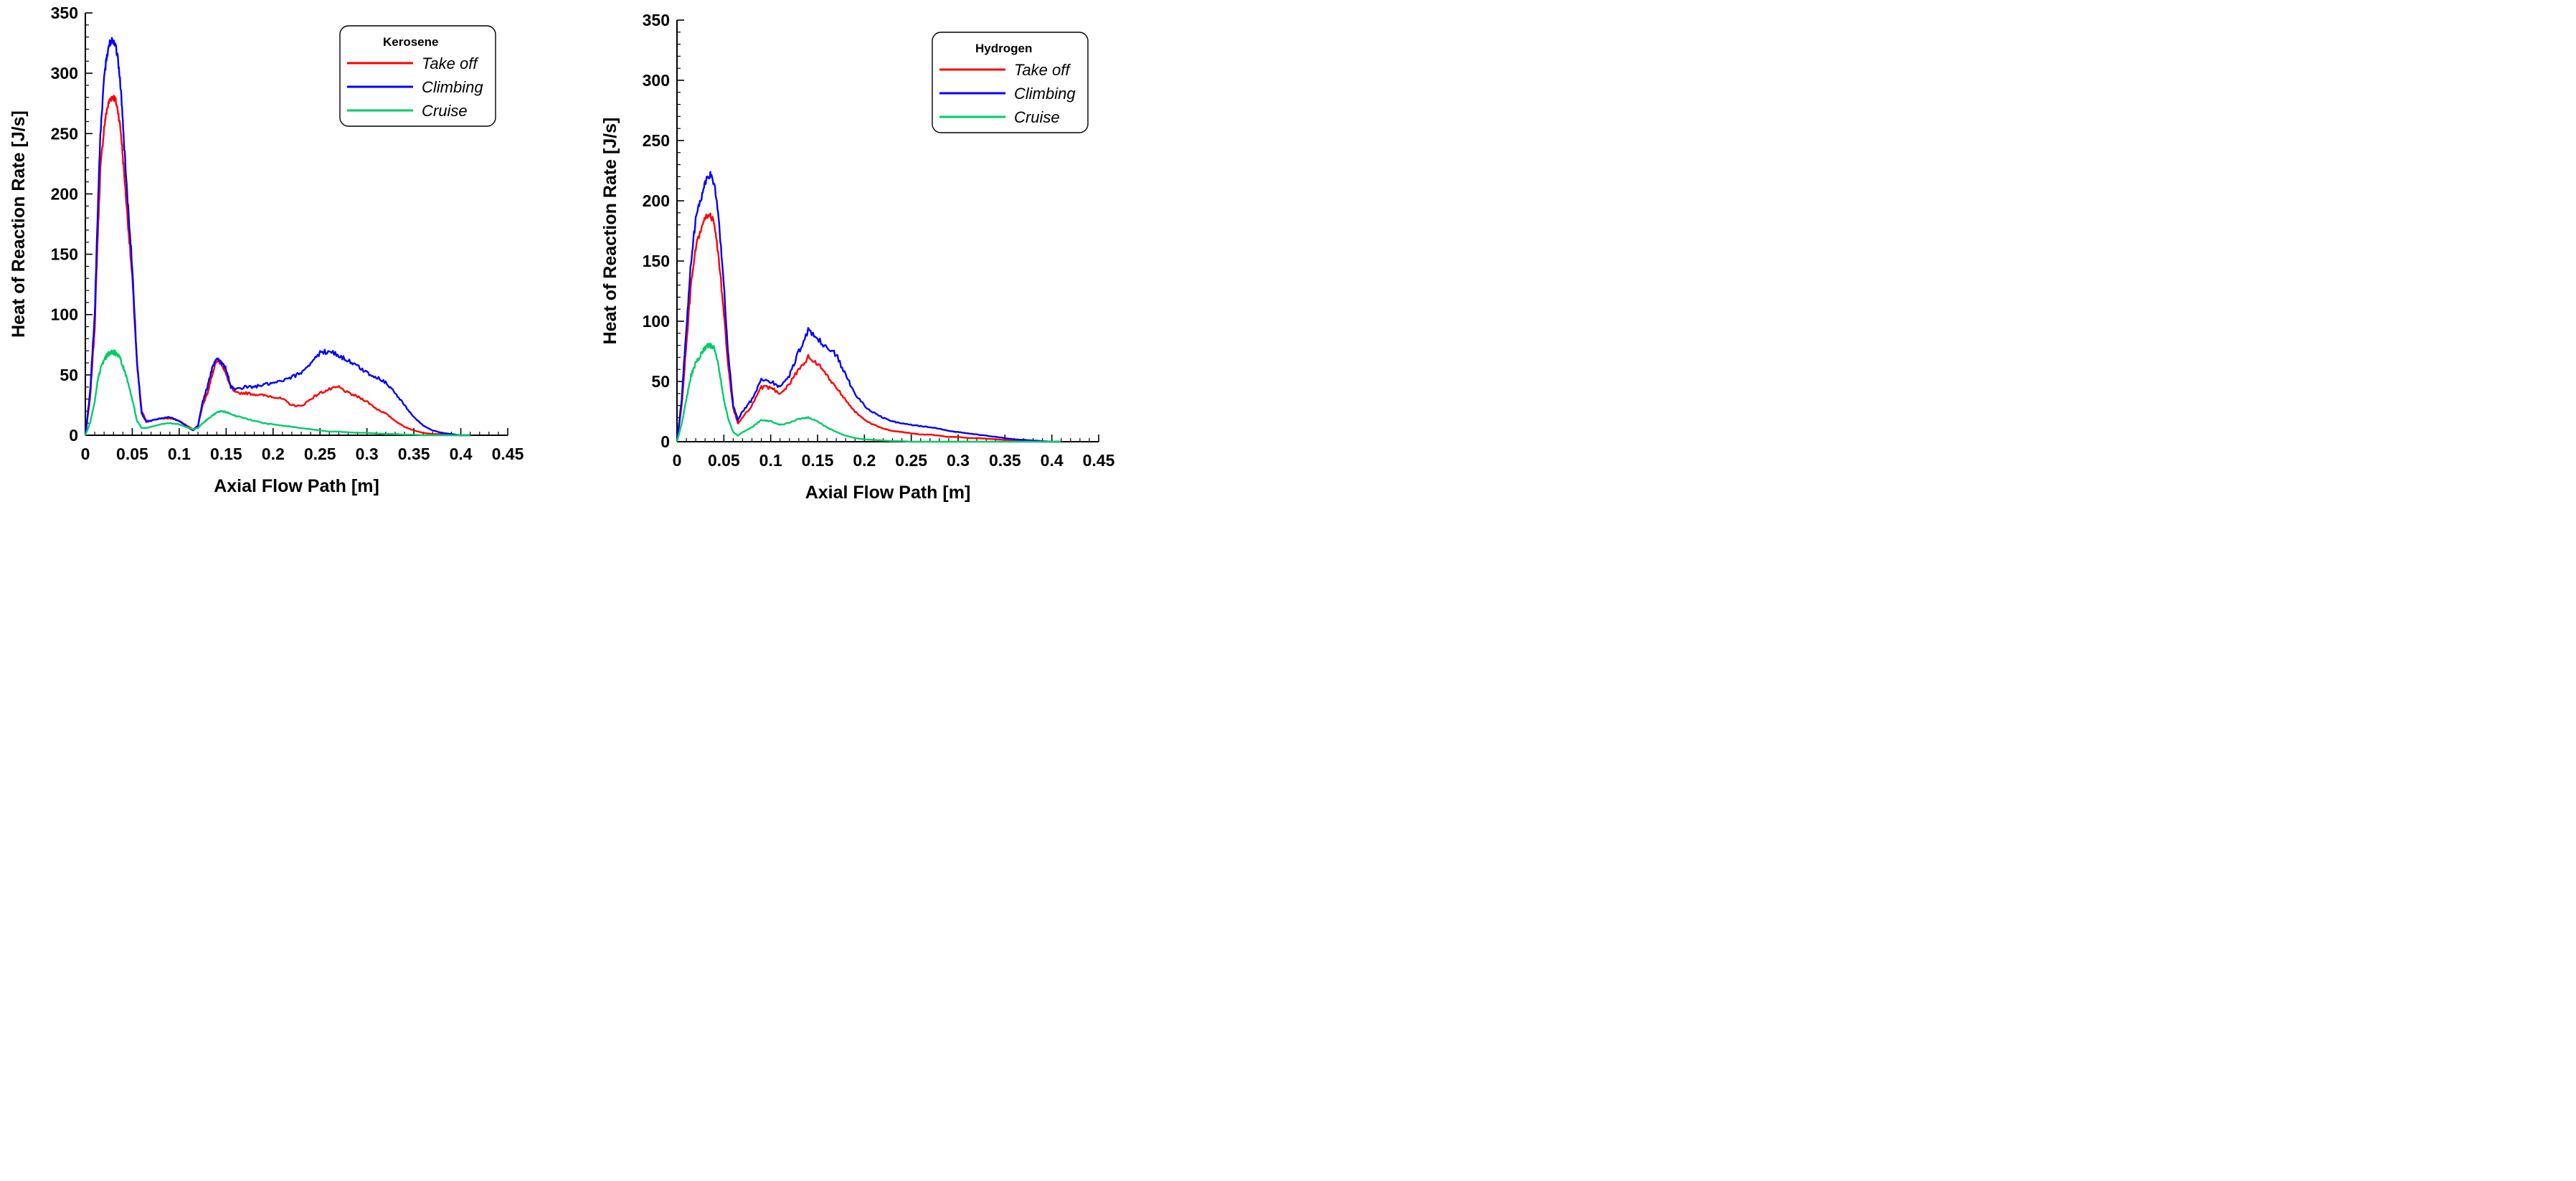 This screenshot has width=2576, height=1181. What do you see at coordinates (1003, 48) in the screenshot?
I see `legend-title: Hydrogen` at bounding box center [1003, 48].